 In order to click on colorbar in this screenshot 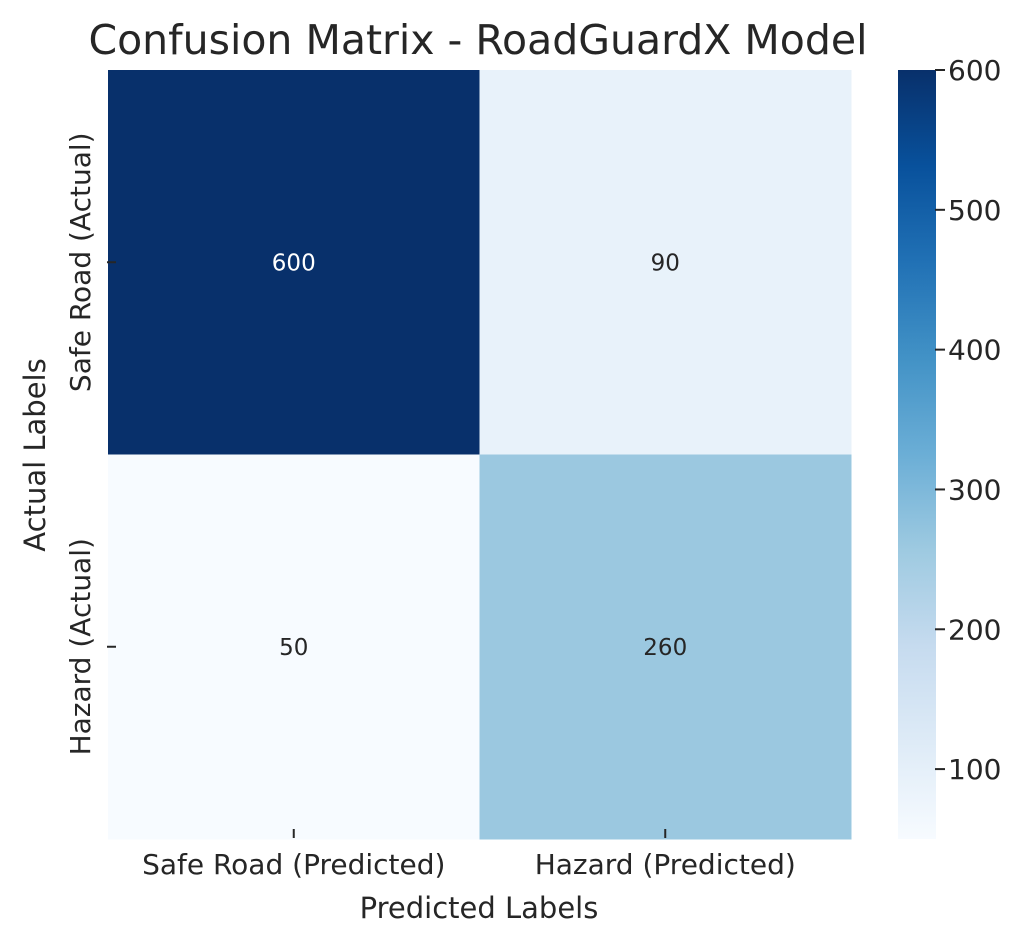, I will do `click(917, 454)`.